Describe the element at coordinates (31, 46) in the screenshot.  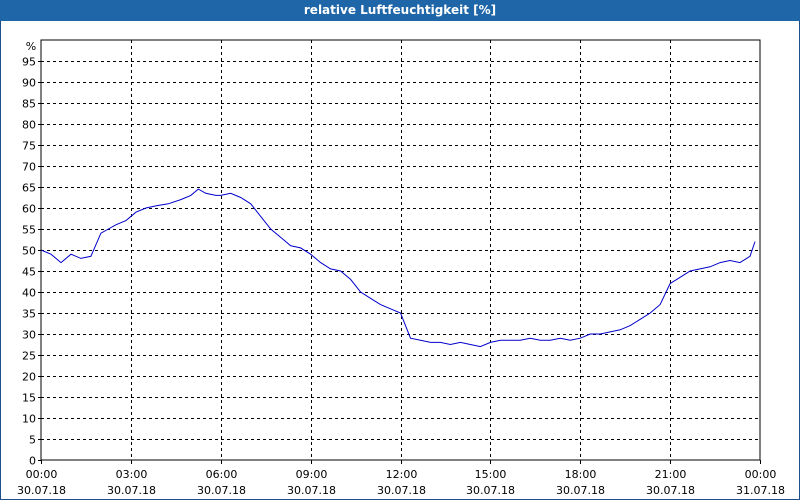
I see `y-axis-label: %` at that location.